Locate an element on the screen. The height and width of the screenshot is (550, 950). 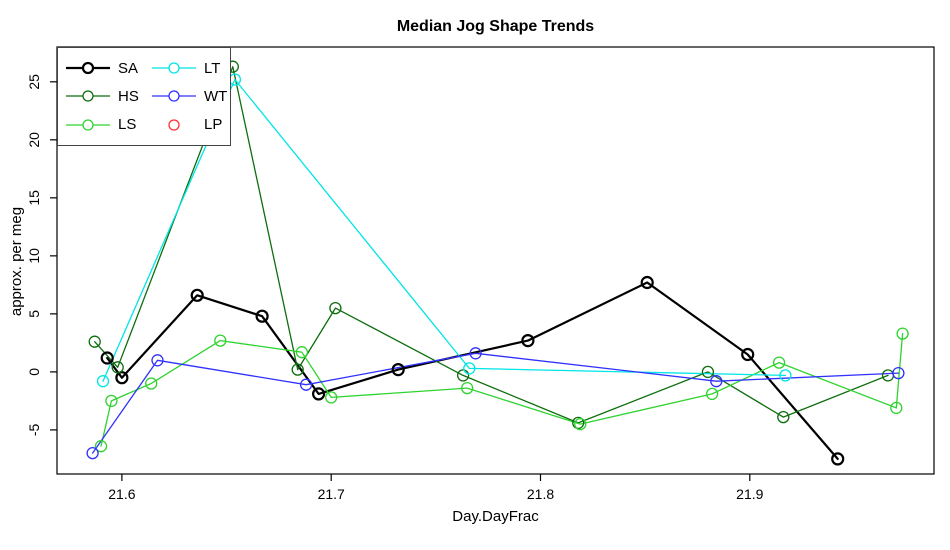
legend-label-SA: SA is located at coordinates (128, 68).